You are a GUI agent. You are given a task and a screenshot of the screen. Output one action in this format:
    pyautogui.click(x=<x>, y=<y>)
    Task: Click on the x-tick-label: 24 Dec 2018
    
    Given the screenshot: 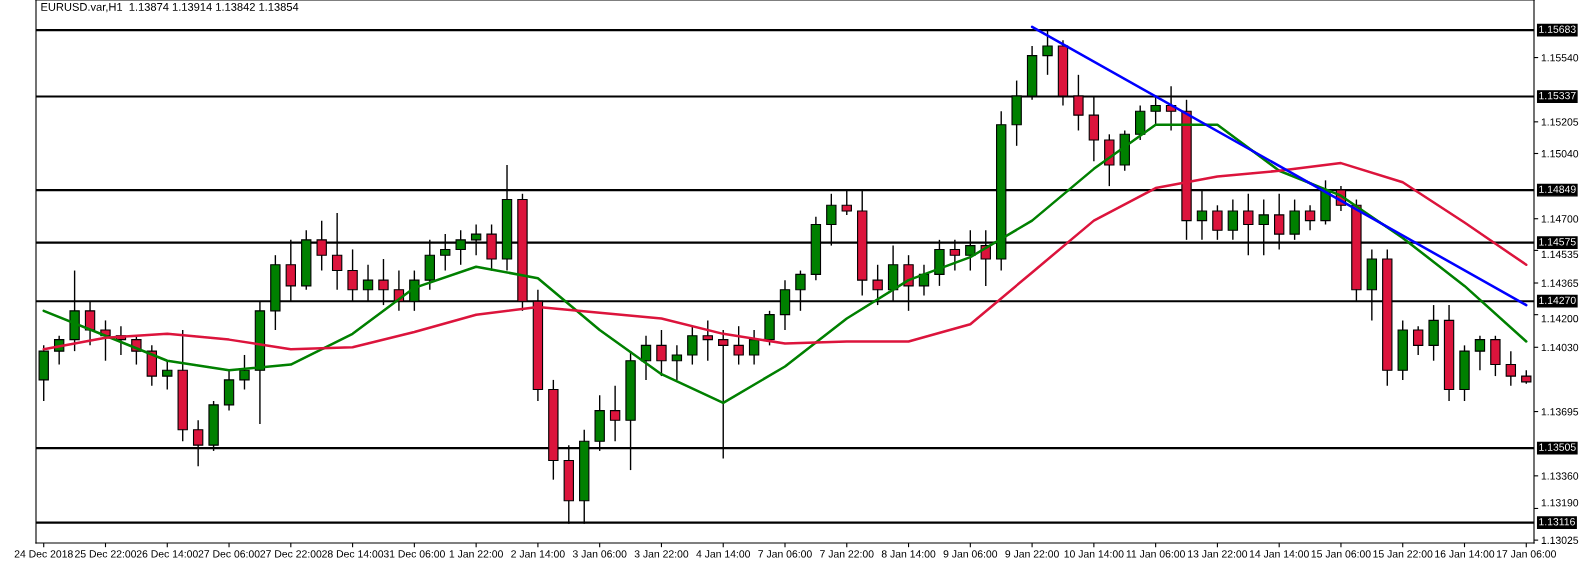 What is the action you would take?
    pyautogui.click(x=43, y=554)
    